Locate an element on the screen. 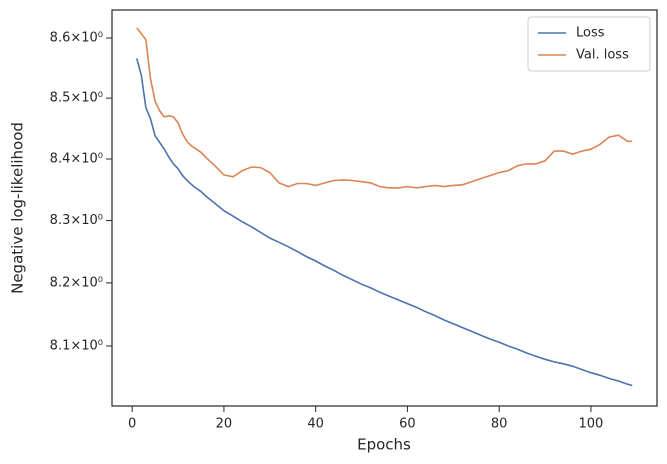  legend-box is located at coordinates (589, 44).